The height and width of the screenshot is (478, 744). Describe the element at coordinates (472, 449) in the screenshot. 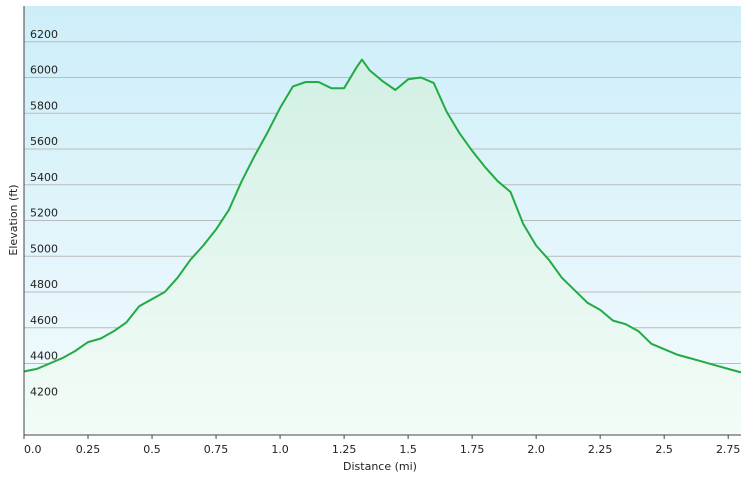

I see `x-tick-label: 1.75` at that location.